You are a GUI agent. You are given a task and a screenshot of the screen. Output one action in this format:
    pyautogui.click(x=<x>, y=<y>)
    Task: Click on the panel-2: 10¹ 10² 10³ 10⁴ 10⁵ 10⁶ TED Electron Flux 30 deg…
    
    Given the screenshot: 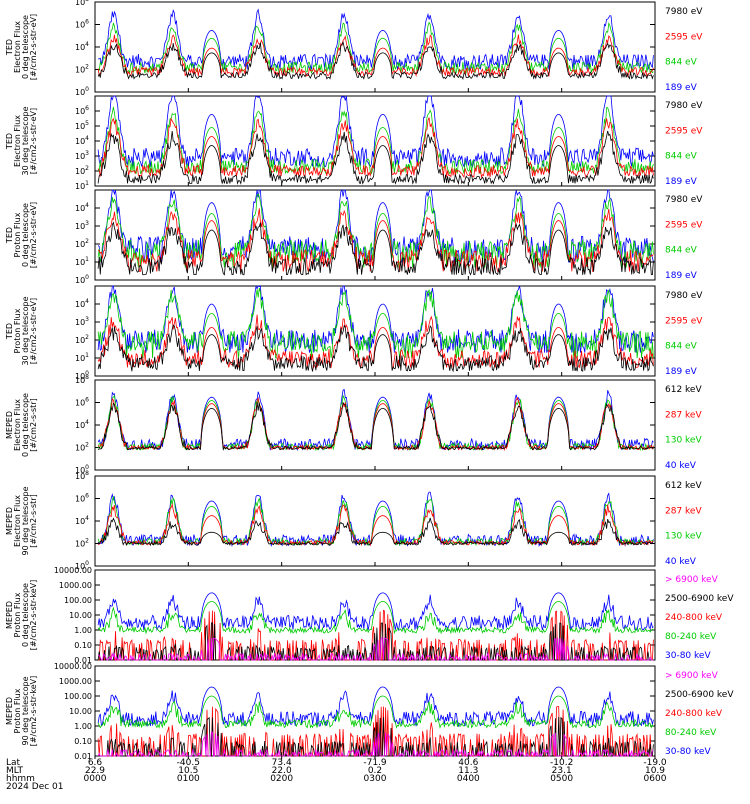 What is the action you would take?
    pyautogui.click(x=354, y=143)
    